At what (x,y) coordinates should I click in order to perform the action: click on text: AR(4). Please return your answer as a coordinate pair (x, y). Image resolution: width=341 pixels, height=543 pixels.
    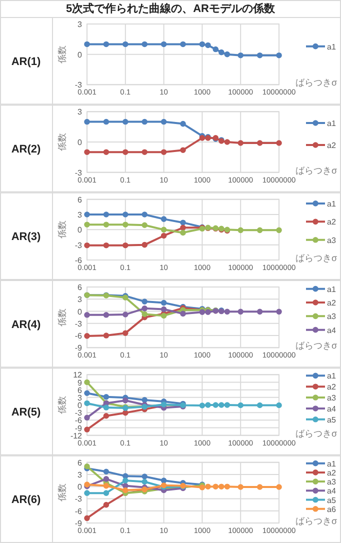
    Looking at the image, I should click on (26, 324).